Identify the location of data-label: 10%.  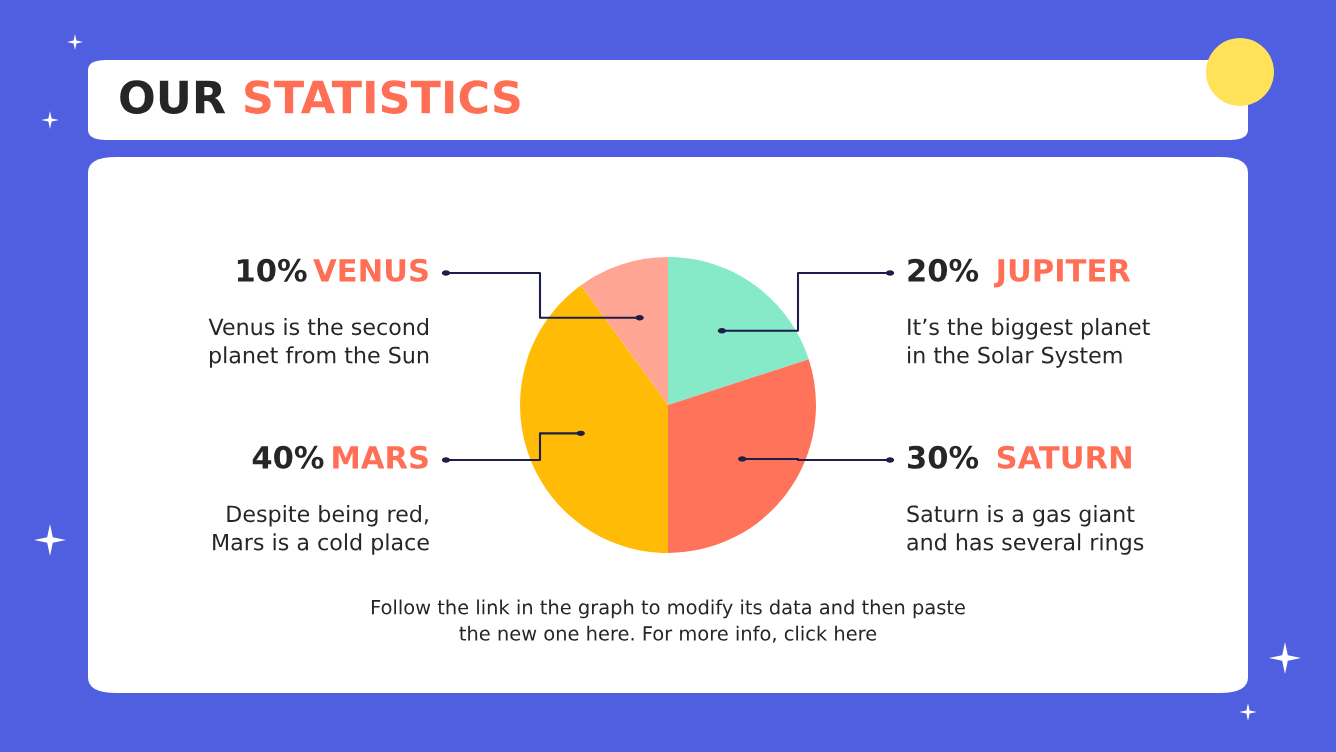
(272, 270).